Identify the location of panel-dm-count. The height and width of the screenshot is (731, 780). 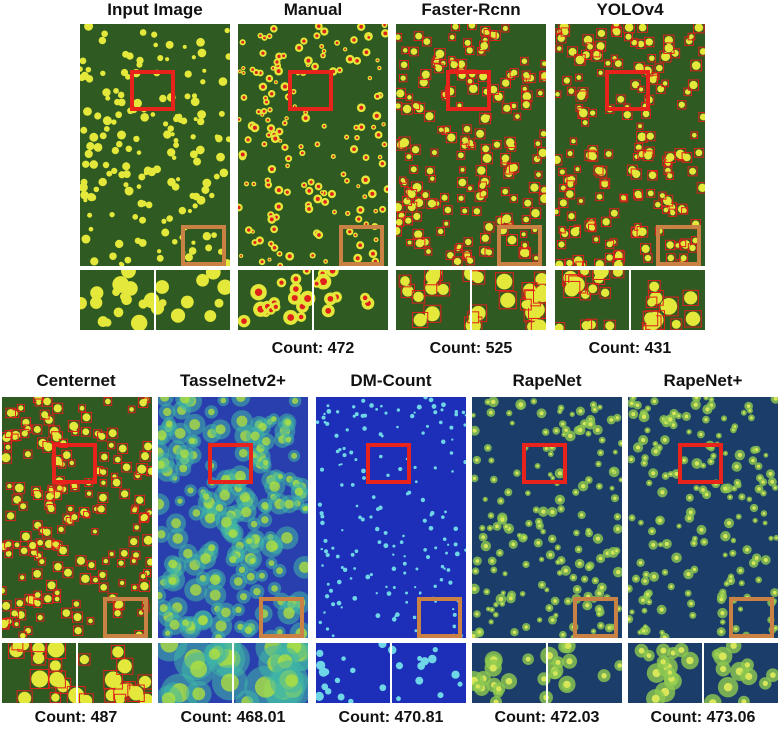
(391, 517).